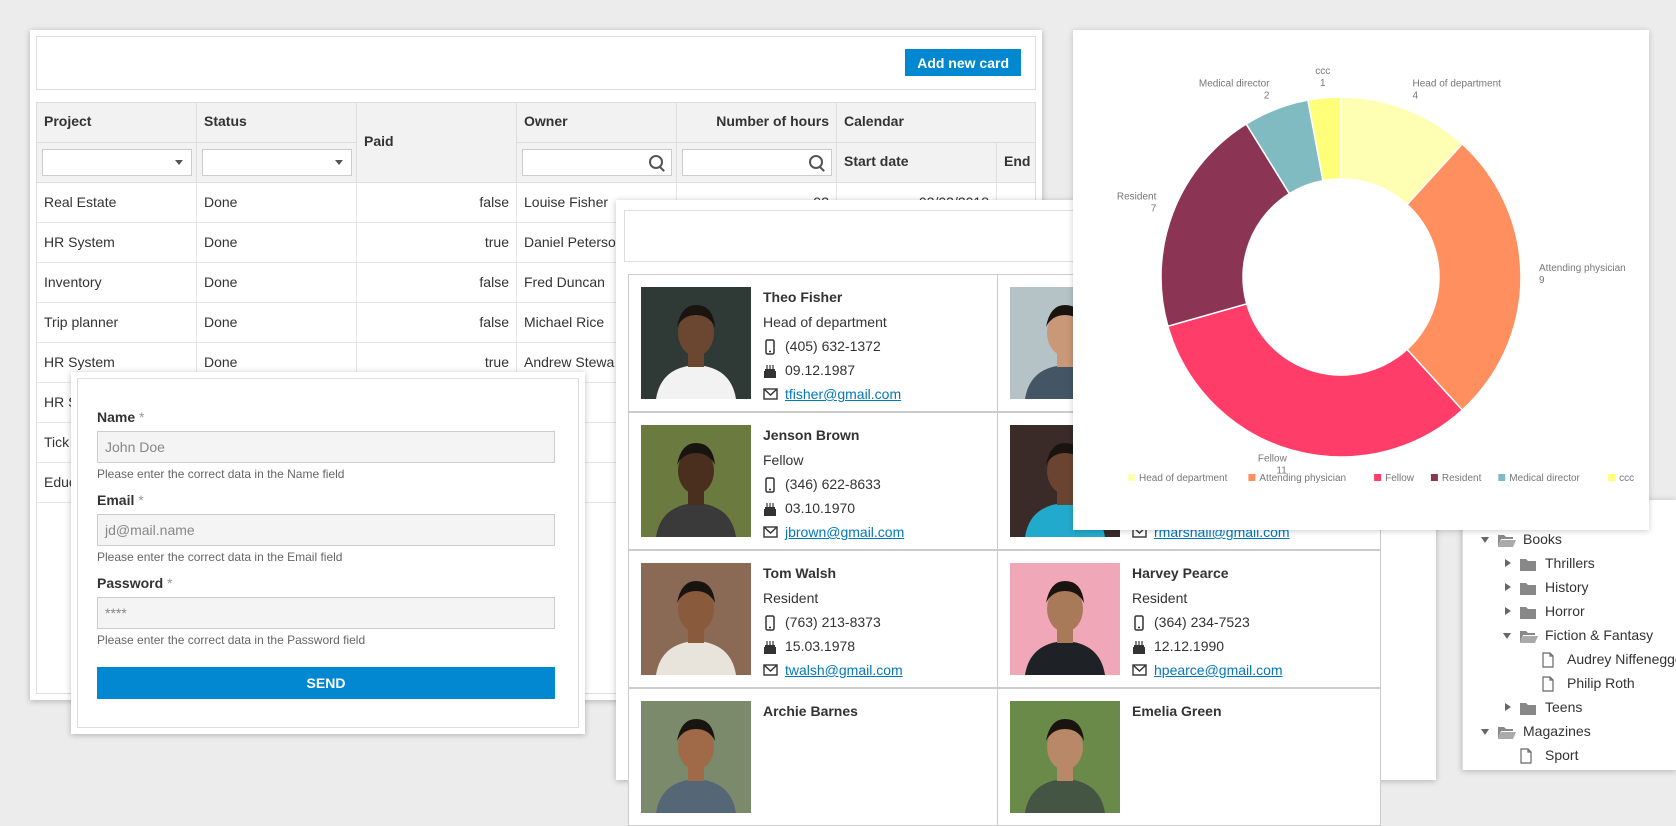 The image size is (1676, 826). Describe the element at coordinates (1569, 611) in the screenshot. I see `tree-item: Horror` at that location.